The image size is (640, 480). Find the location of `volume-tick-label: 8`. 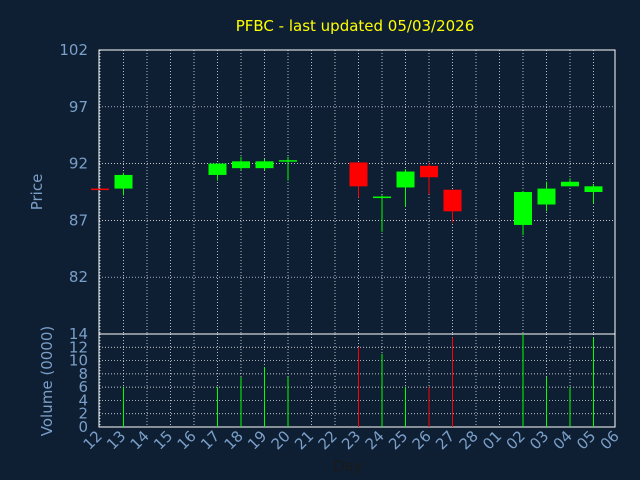

volume-tick-label: 8 is located at coordinates (83, 374).